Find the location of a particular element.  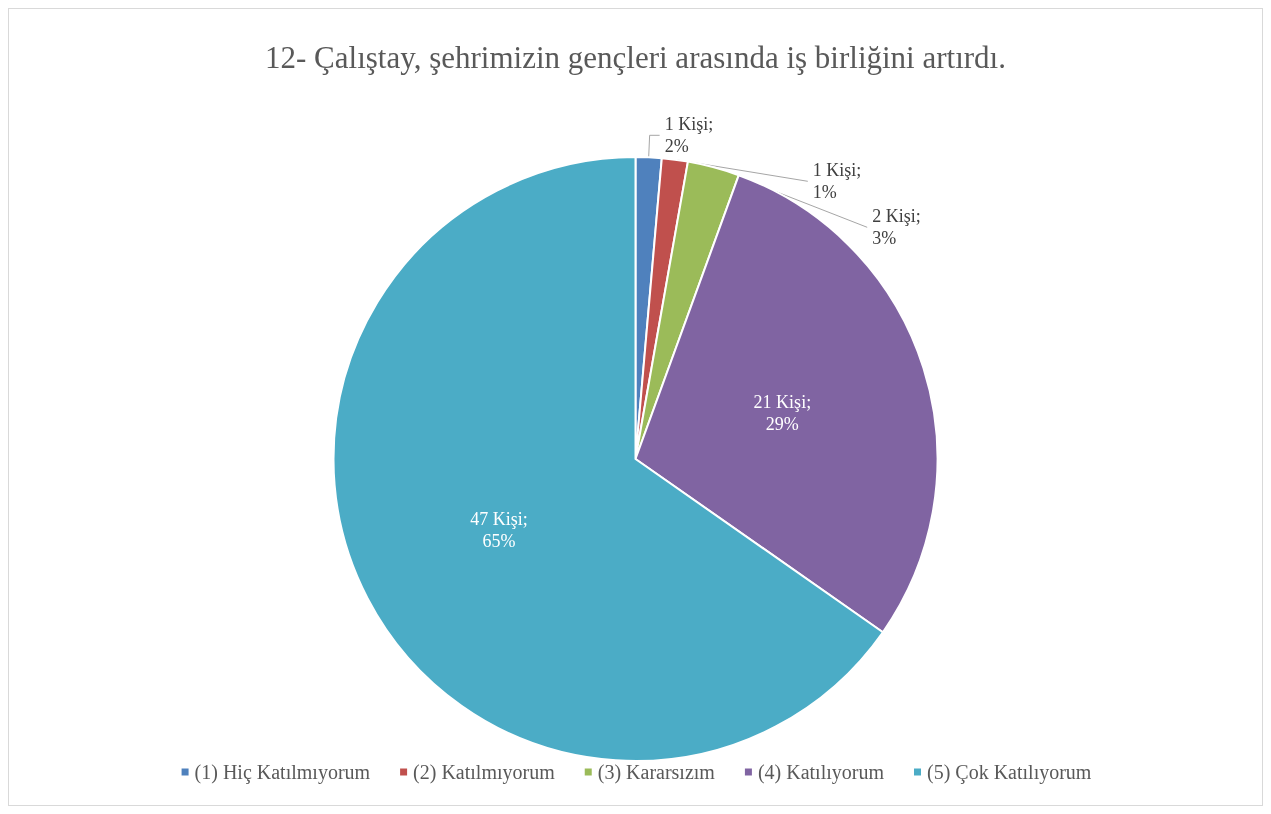

legend-label: (2) Katılmıyorum is located at coordinates (484, 772).